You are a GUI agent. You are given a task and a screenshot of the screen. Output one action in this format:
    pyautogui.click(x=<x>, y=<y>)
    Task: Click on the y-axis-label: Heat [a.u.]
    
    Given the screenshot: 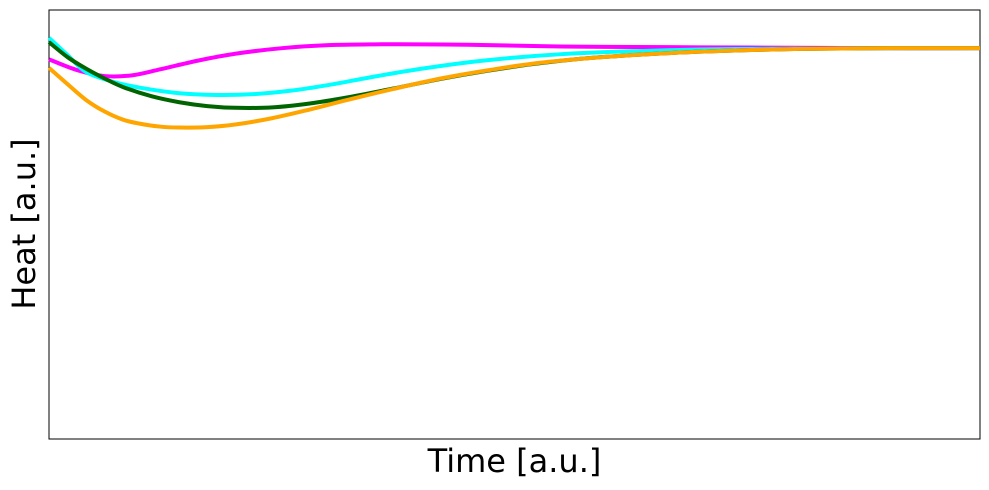 What is the action you would take?
    pyautogui.click(x=24, y=224)
    